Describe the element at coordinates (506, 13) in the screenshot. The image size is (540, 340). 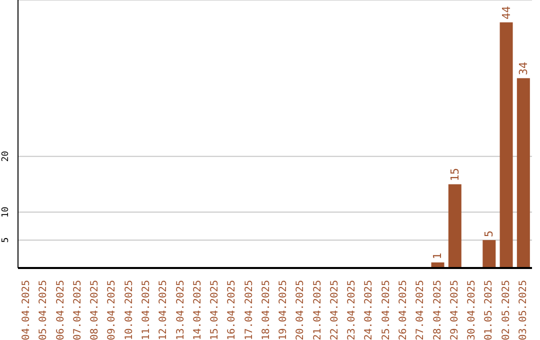
I see `data-label: 44` at that location.